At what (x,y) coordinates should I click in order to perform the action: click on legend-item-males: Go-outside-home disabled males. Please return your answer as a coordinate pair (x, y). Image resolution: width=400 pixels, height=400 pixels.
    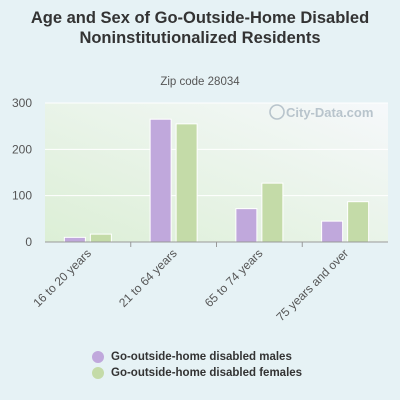
    Looking at the image, I should click on (197, 357).